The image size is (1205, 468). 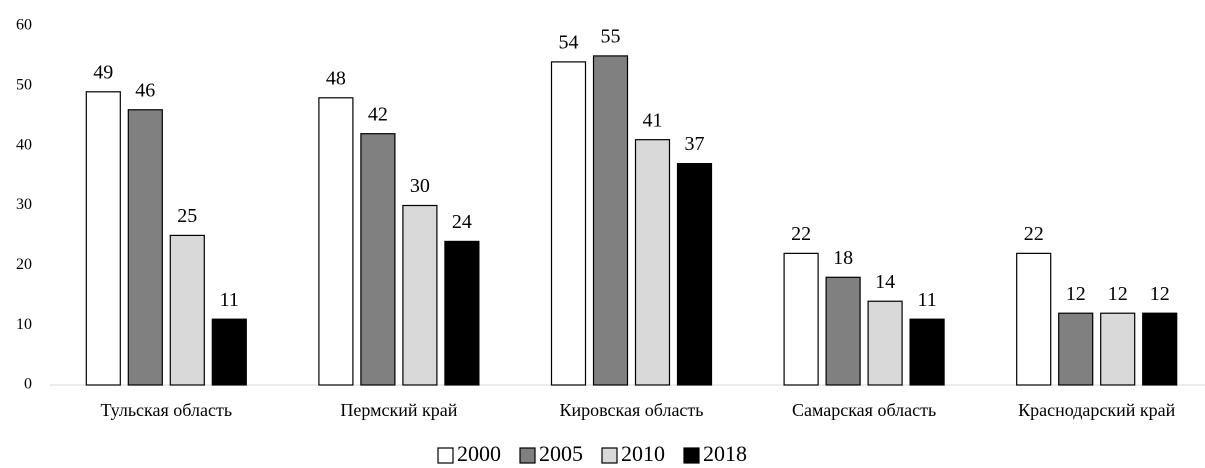 I want to click on value-label: 49, so click(x=103, y=72).